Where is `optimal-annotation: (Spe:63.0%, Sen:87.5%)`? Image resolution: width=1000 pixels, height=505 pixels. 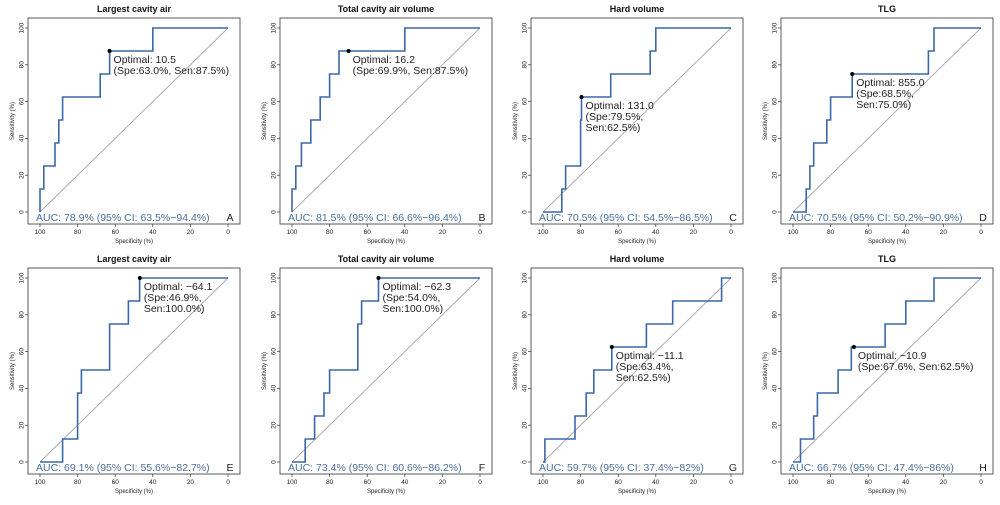 optimal-annotation: (Spe:63.0%, Sen:87.5%) is located at coordinates (172, 71).